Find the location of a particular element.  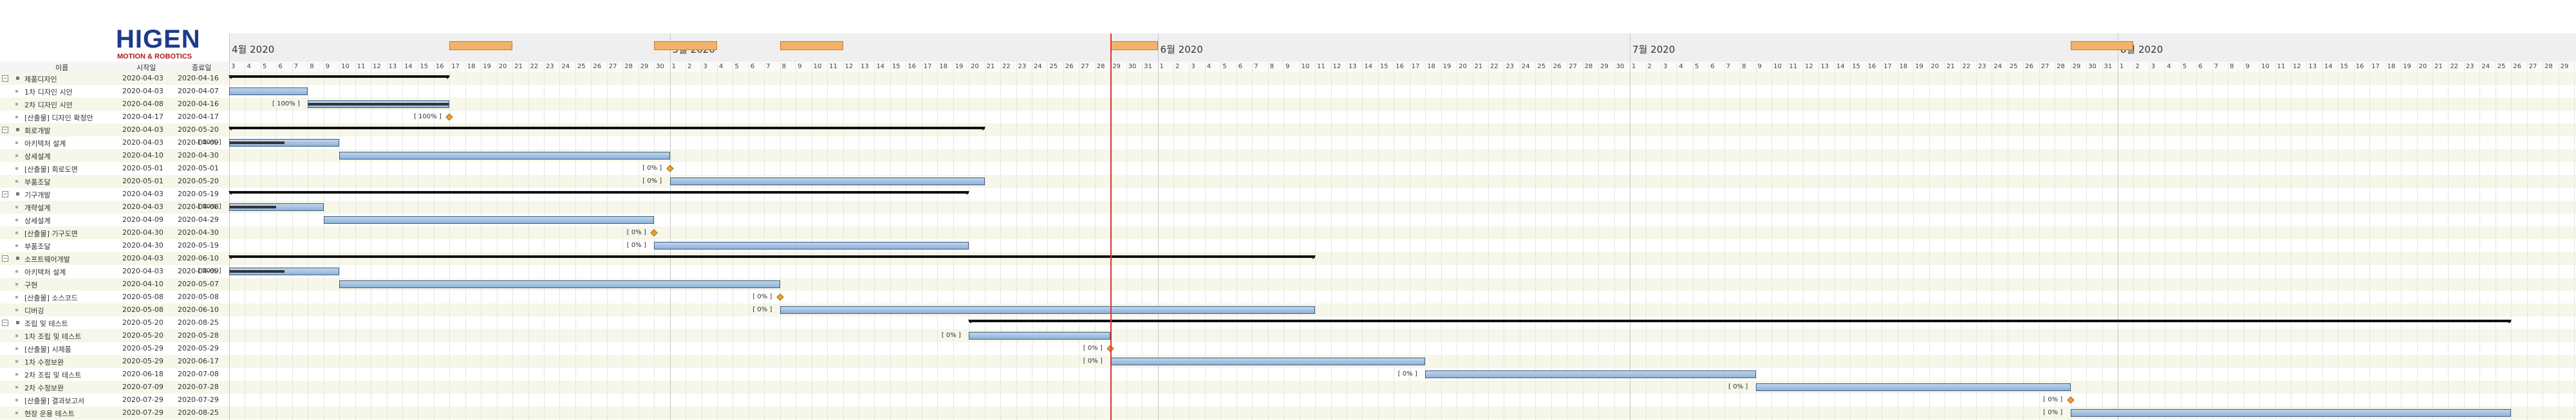

task-row: 1차 수정보완 2020-05-29 2020-06-17 is located at coordinates (114, 361).